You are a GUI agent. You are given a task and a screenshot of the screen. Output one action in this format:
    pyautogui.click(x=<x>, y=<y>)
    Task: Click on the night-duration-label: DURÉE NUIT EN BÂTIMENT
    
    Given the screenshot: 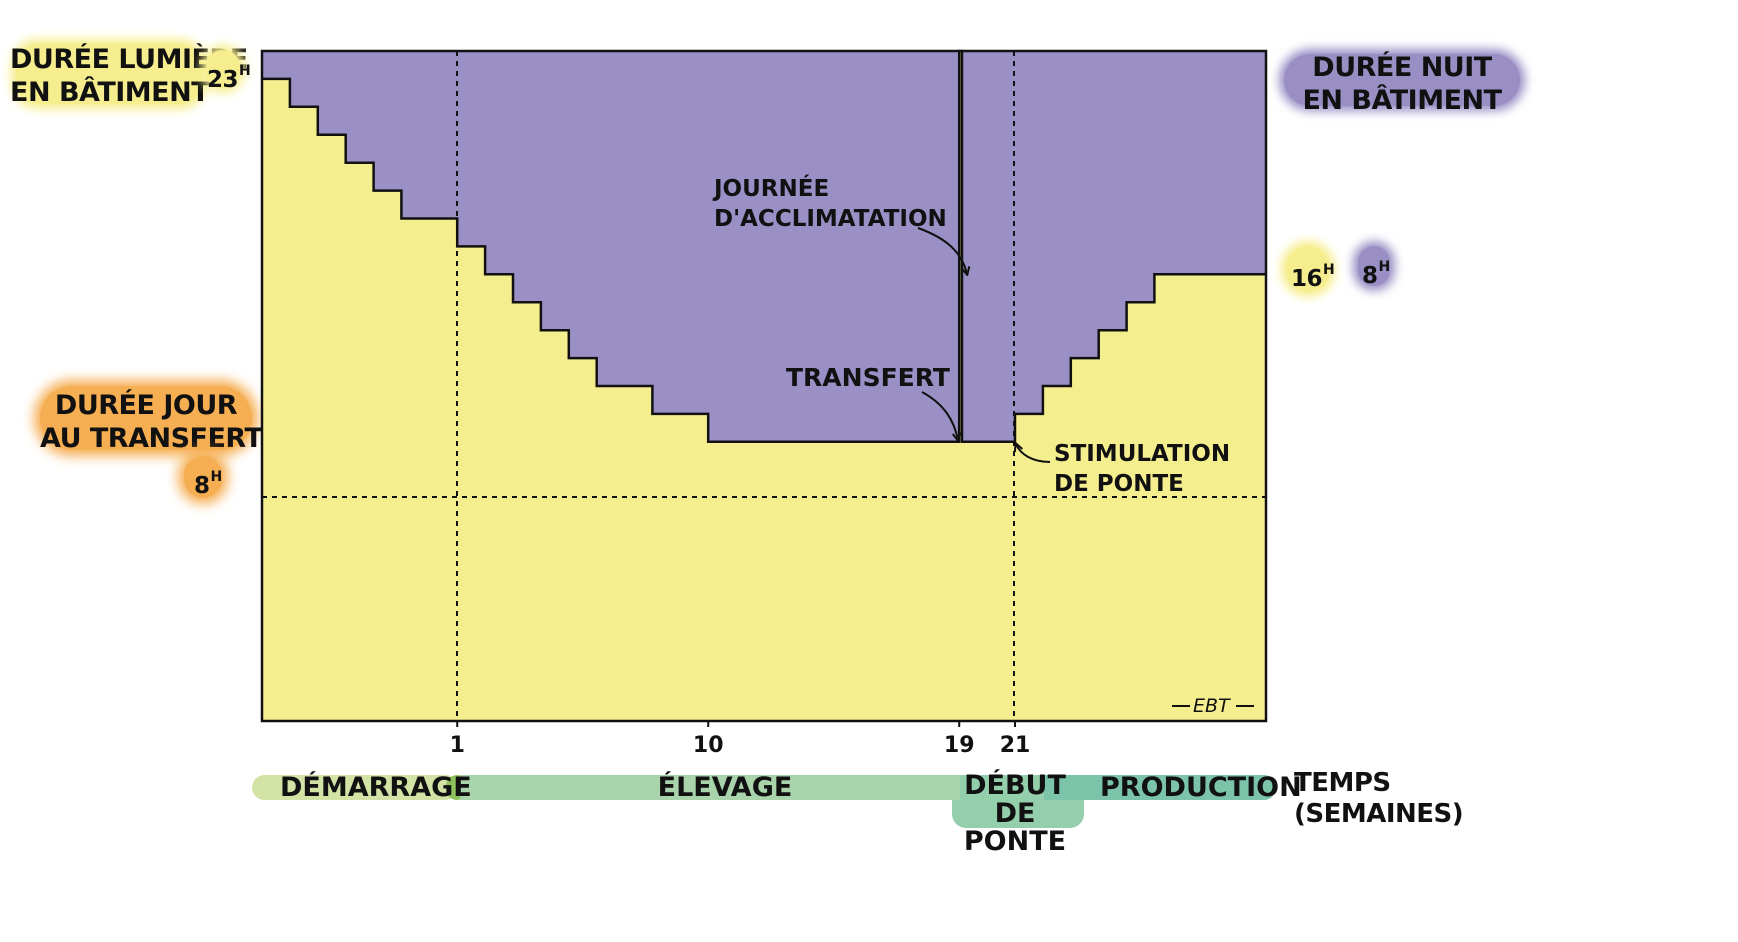 What is the action you would take?
    pyautogui.click(x=1402, y=84)
    